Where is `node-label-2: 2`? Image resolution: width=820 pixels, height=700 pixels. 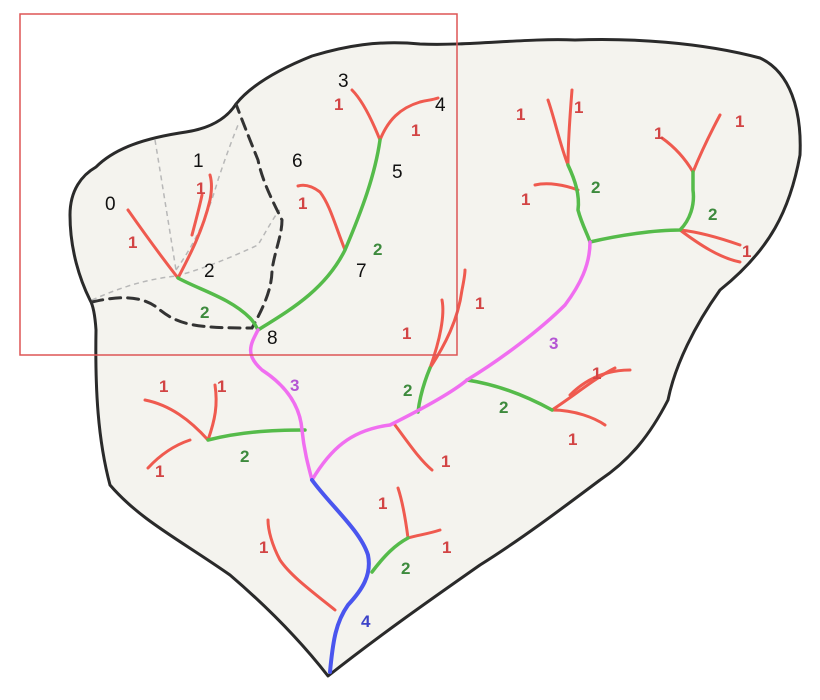 node-label-2: 2 is located at coordinates (209, 271).